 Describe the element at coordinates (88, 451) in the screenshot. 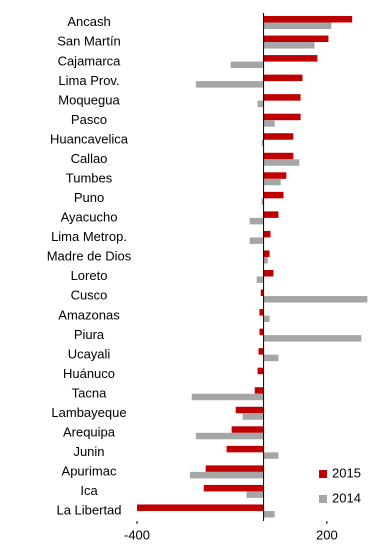

I see `category-label: Junin` at that location.